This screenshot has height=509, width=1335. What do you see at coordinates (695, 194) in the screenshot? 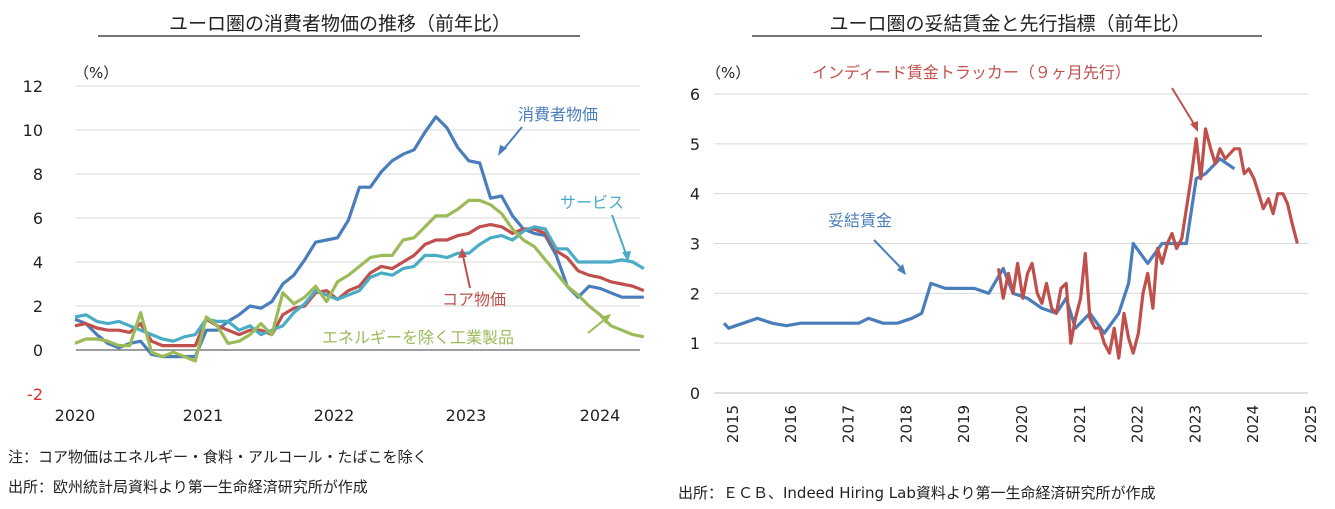
I see `right-y-tick-label: 4` at bounding box center [695, 194].